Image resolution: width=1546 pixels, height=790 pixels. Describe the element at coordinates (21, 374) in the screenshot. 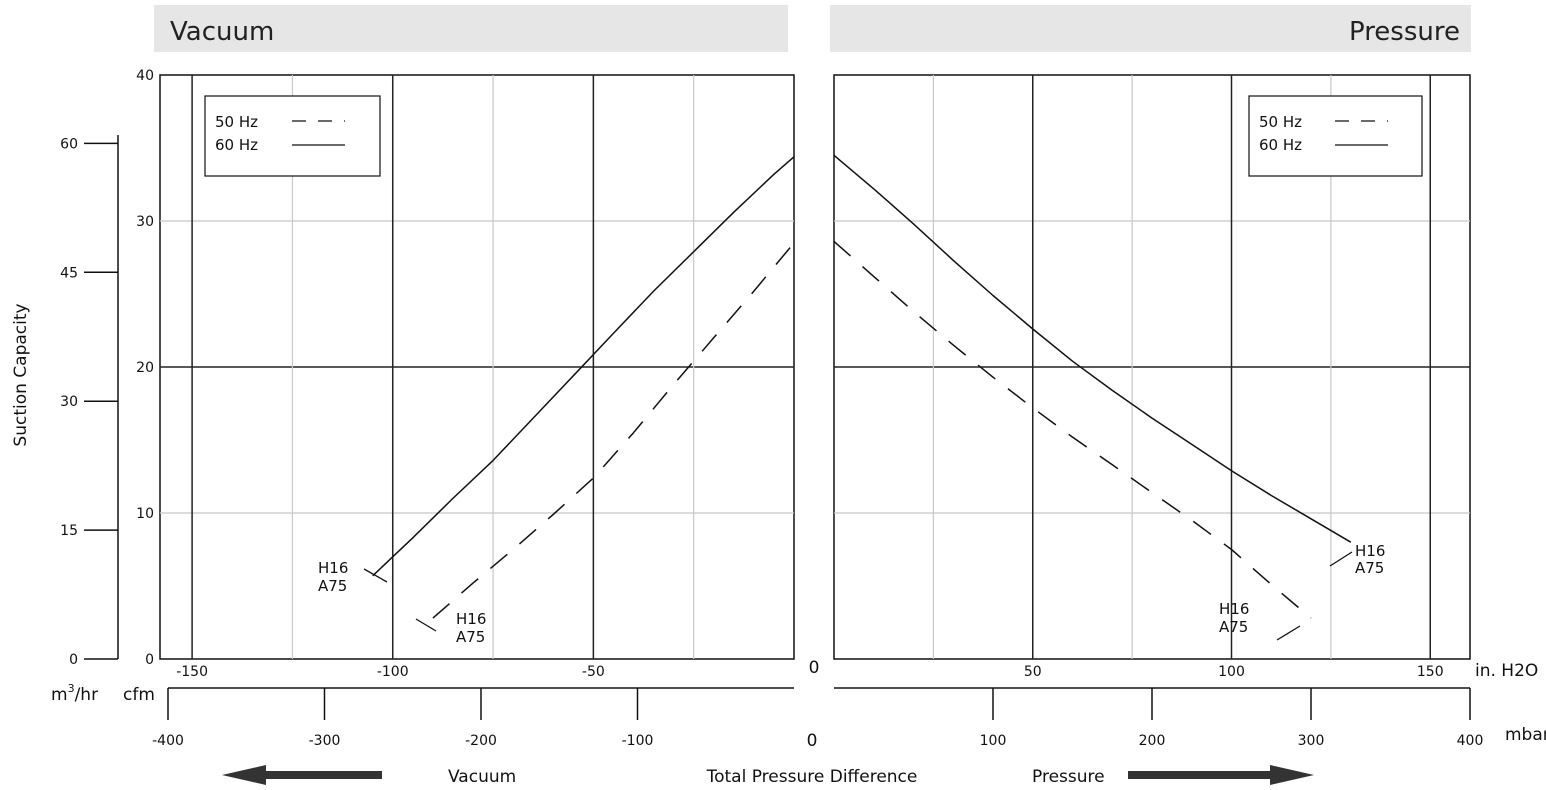

I see `y-axis-title: Suction Capacity` at that location.